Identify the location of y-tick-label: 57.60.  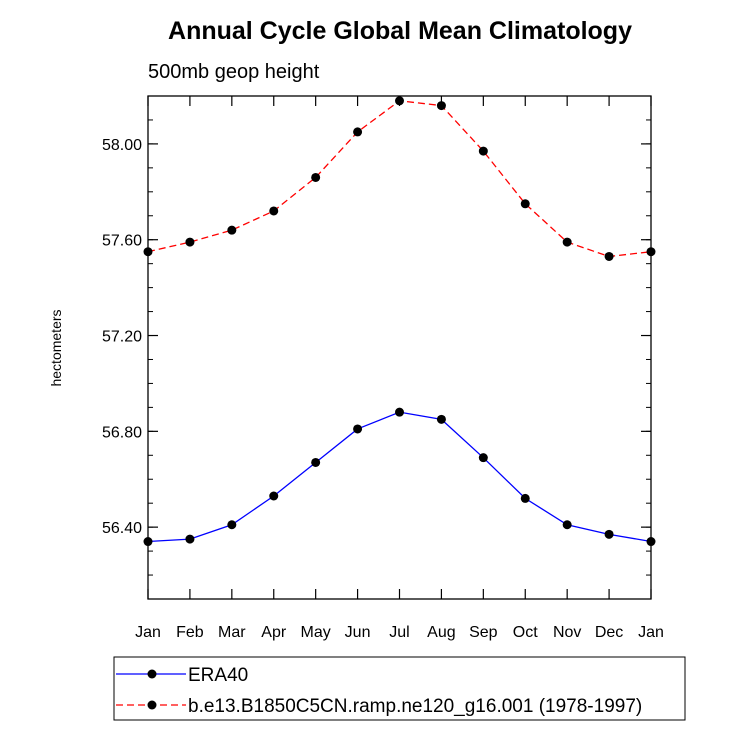
(122, 241).